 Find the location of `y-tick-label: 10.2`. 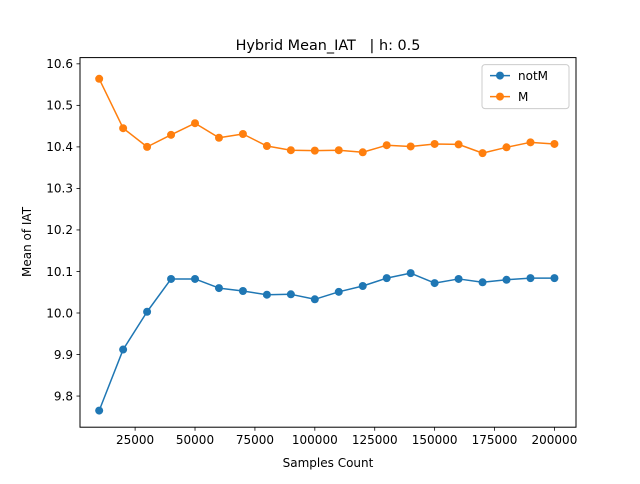

y-tick-label: 10.2 is located at coordinates (59, 230).